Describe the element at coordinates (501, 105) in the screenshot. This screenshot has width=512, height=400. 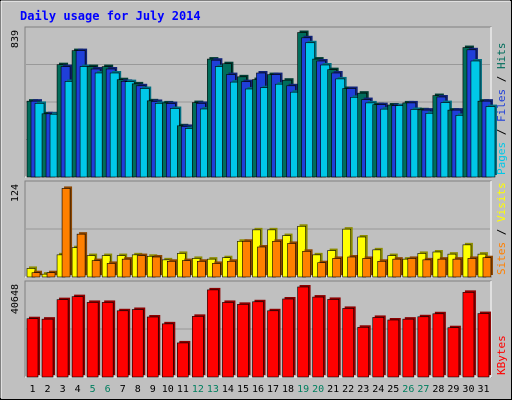
I see `axis-label-part: Files` at that location.